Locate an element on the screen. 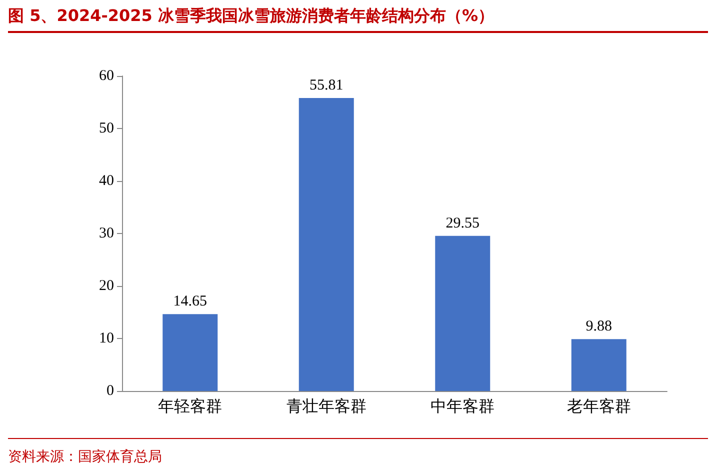  y-tick-label: 10 is located at coordinates (106, 338).